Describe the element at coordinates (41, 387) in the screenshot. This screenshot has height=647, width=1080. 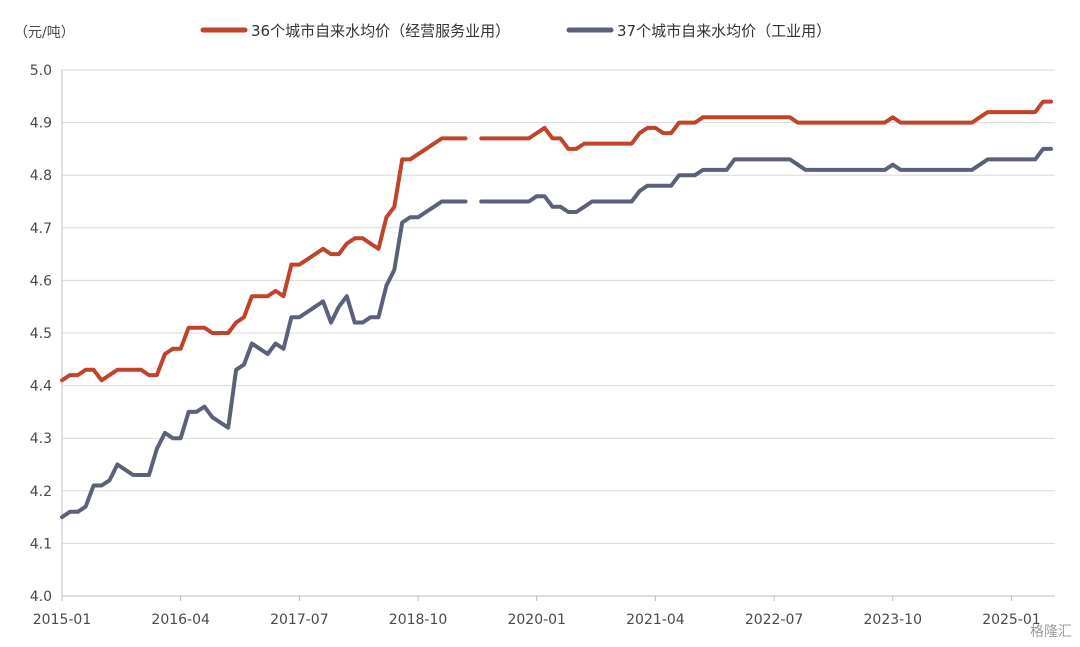
I see `y-tick-label: 4.4` at that location.